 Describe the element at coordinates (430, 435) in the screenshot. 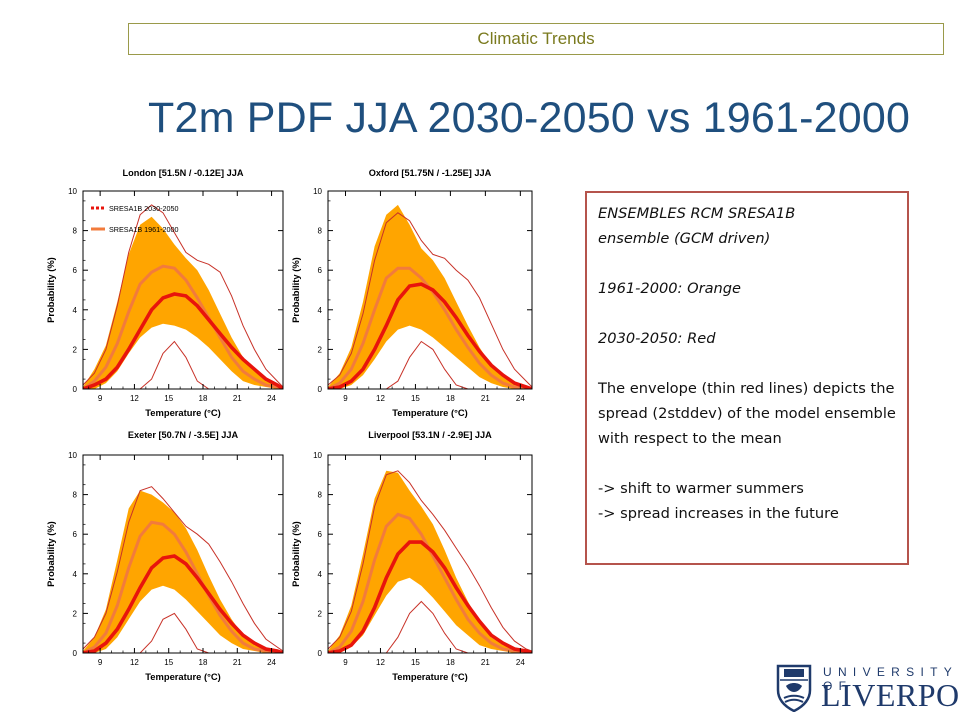

I see `panel-title: Liverpool [53.1N / -2.9E] JJA` at that location.